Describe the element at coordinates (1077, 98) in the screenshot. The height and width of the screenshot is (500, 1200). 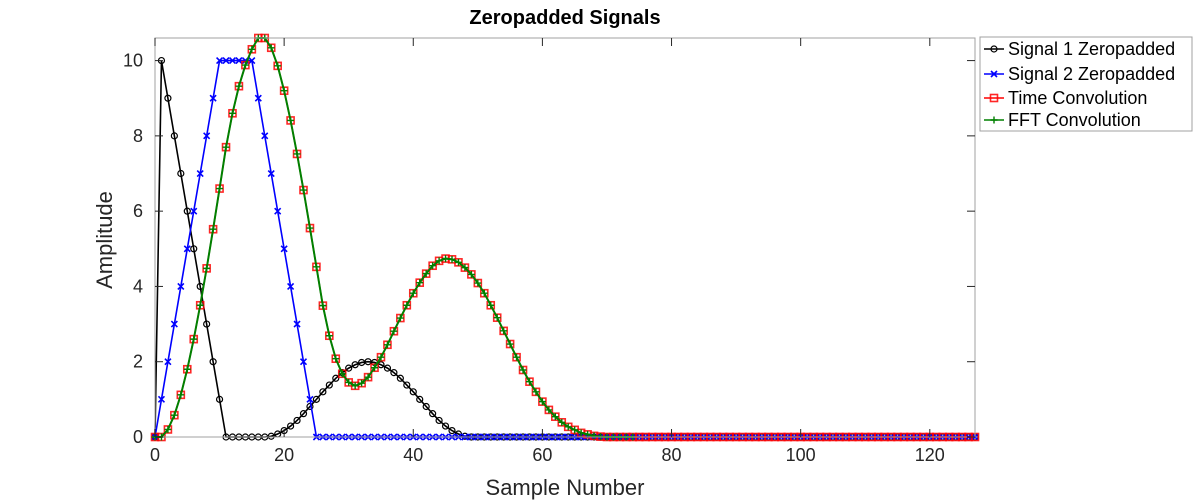
I see `legend-entry-label: Time Convolution` at that location.